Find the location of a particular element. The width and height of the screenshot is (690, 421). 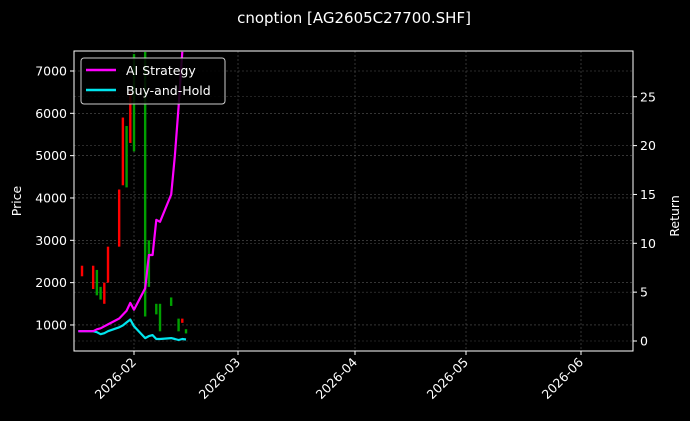

y-left-tick-label: 1000 is located at coordinates (51, 324).